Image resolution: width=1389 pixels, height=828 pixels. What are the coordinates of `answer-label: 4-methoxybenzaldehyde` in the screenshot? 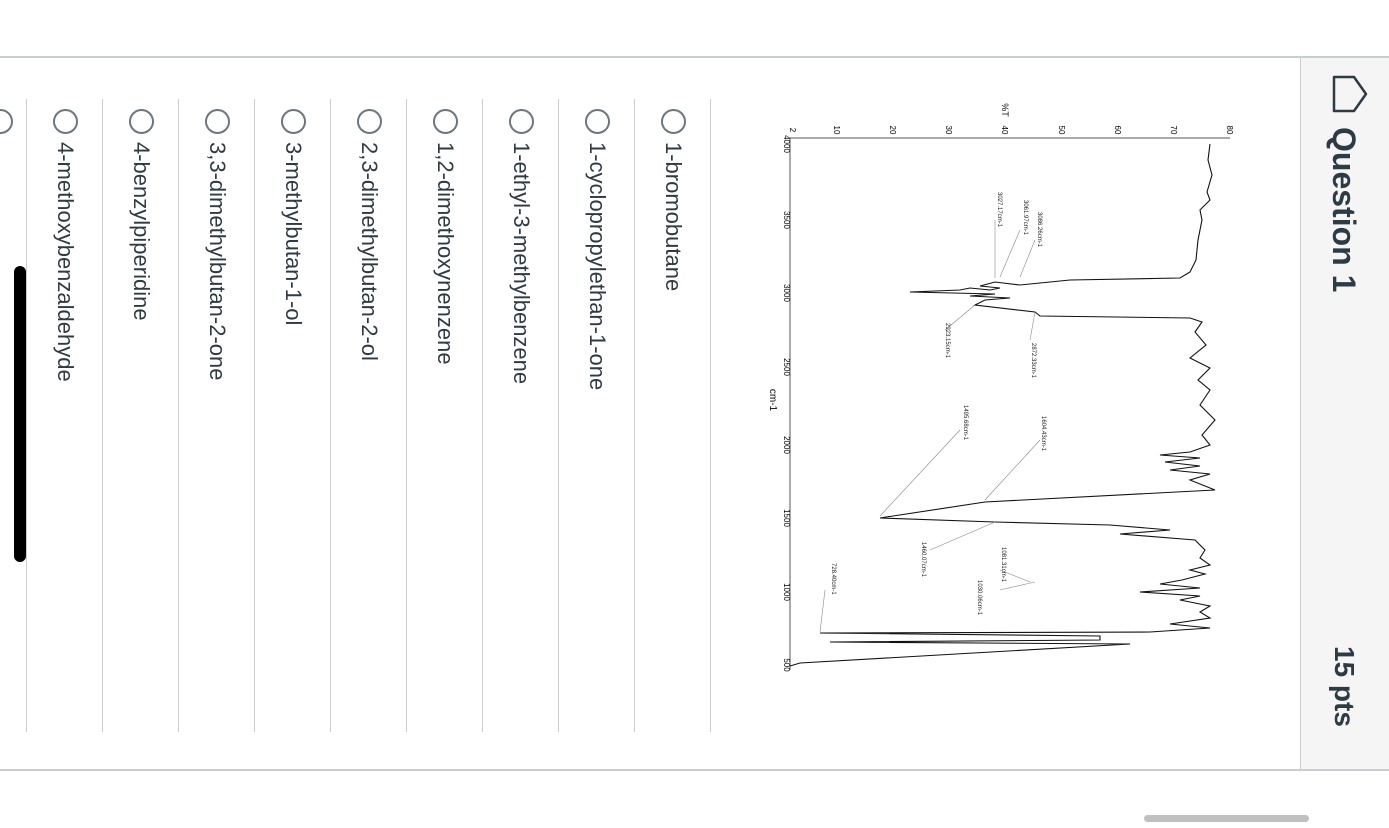 It's located at (65, 262).